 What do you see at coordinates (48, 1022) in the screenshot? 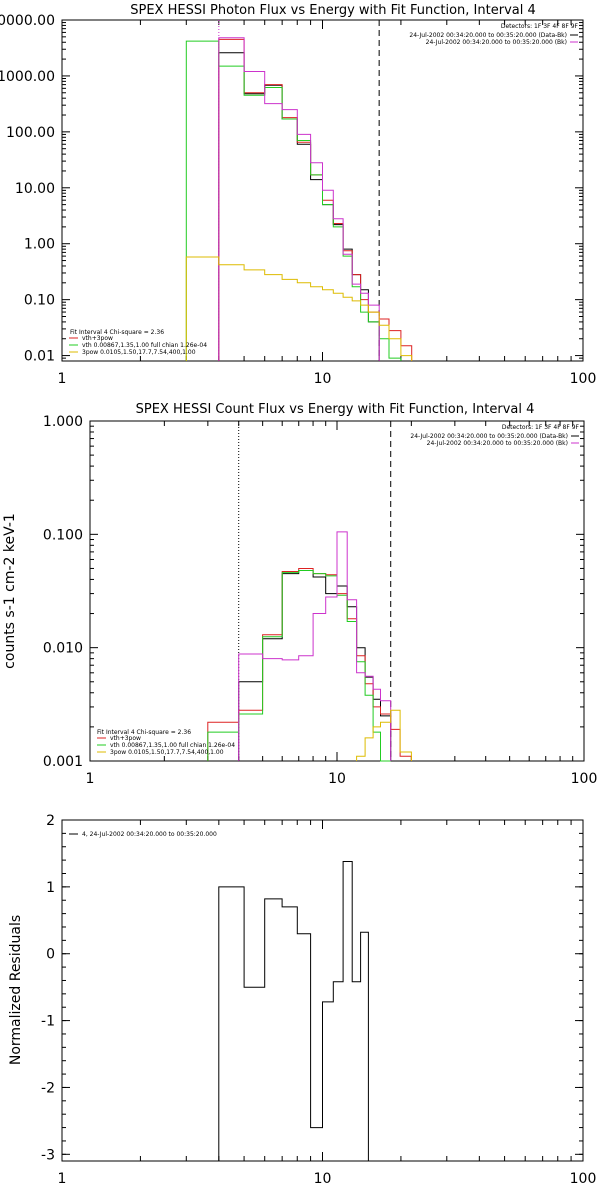
I see `y-tick-label: -1` at bounding box center [48, 1022].